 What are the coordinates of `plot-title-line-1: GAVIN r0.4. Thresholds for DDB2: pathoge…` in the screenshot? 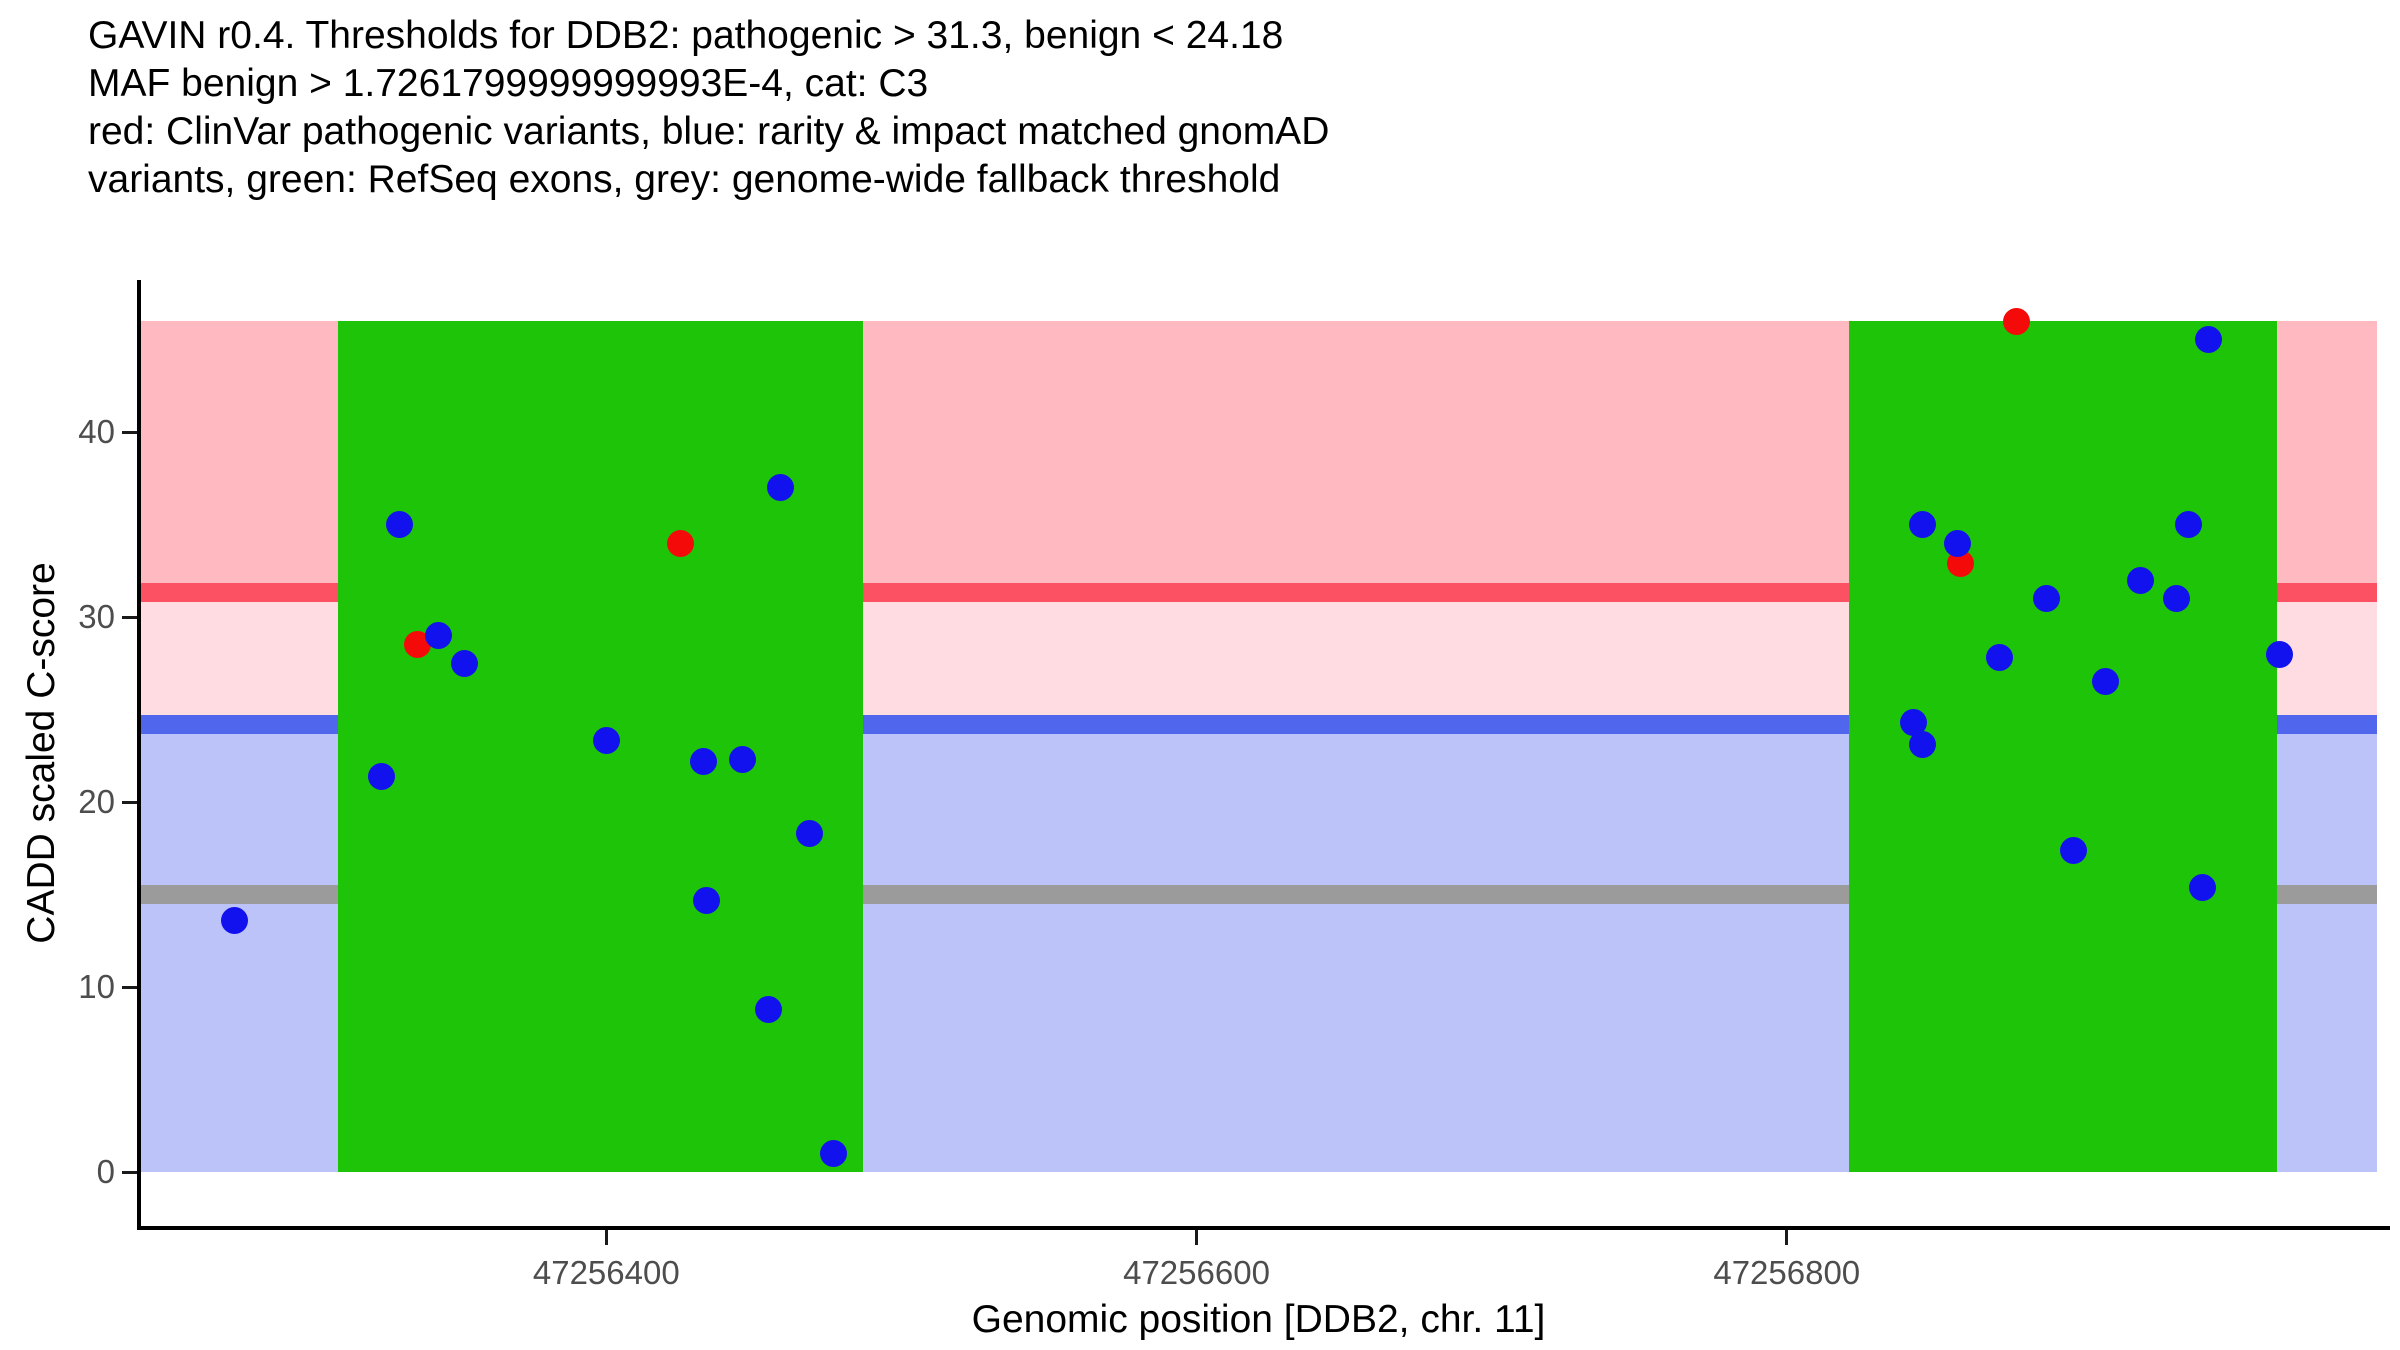 It's located at (686, 35).